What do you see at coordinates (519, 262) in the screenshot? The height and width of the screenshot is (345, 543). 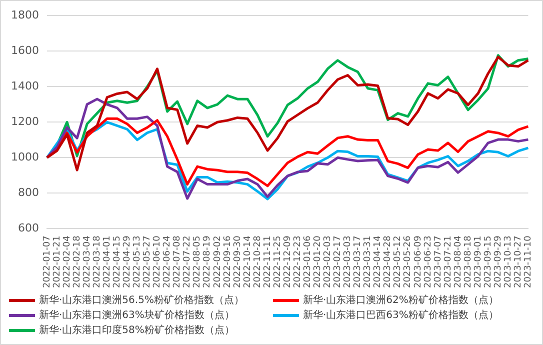 I see `x-tick-label: 2023-10-27` at bounding box center [519, 262].